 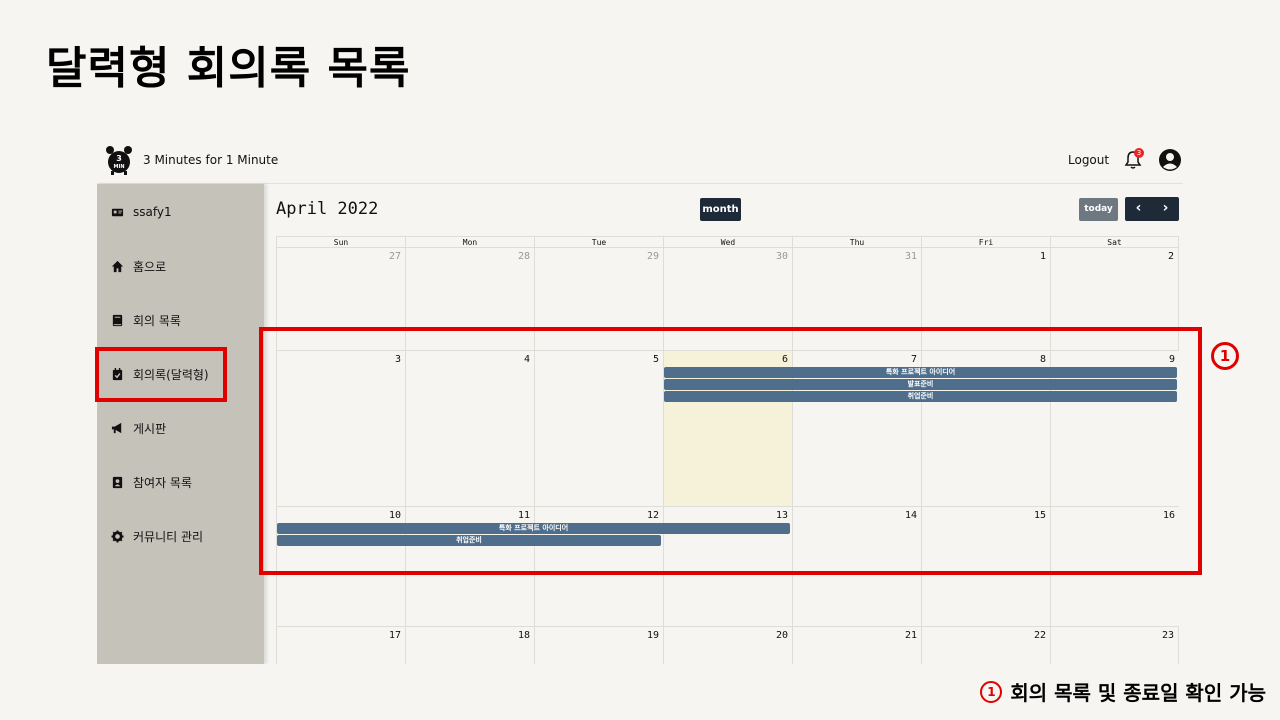 I want to click on day-cell: 7, so click(x=856, y=428).